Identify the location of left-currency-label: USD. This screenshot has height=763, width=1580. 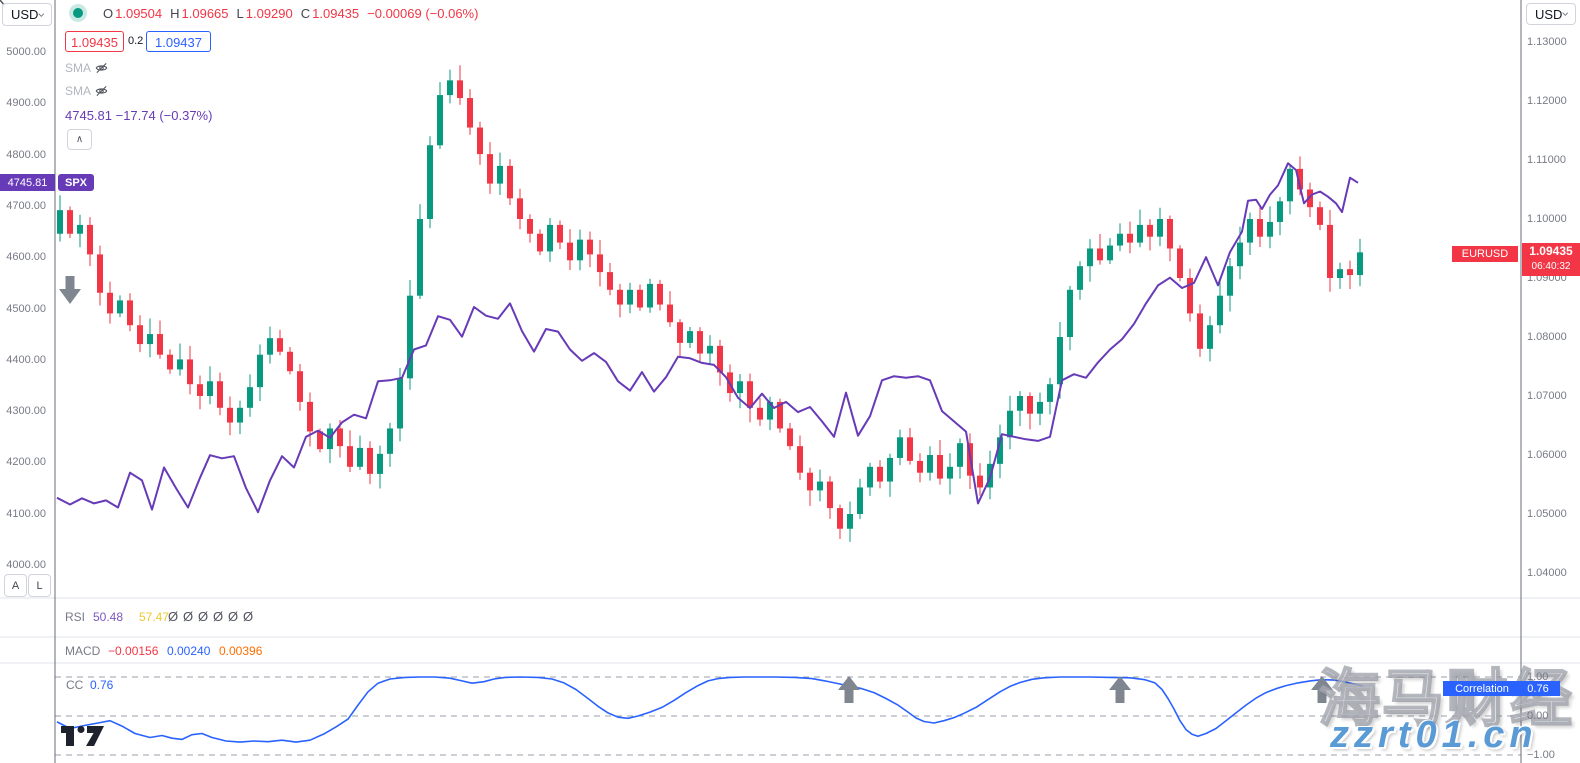
(25, 14).